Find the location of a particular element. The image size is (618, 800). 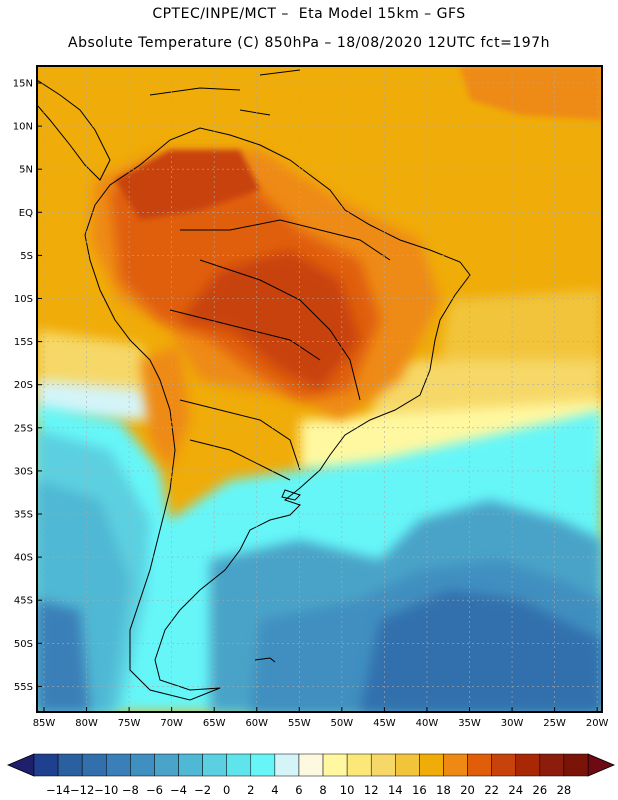

colorbar-label: −6 is located at coordinates (154, 790).